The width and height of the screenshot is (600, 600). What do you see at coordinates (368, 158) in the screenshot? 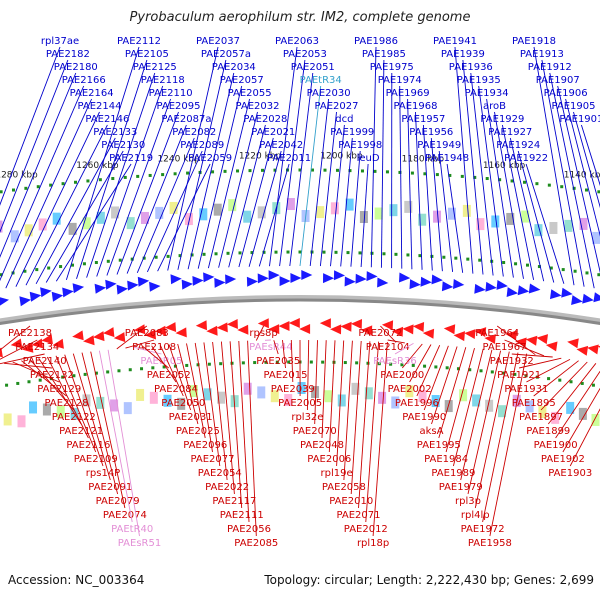
I see `top-gene-label: leuD` at bounding box center [368, 158].